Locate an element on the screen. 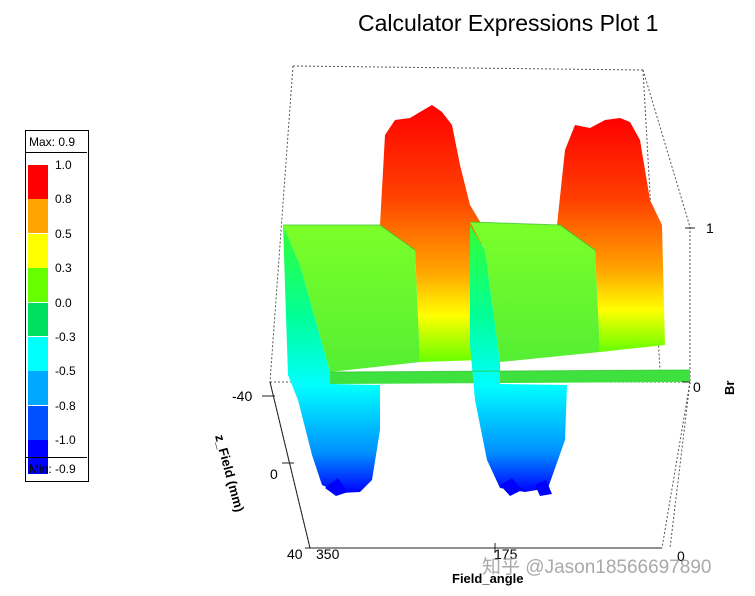  legend-min-label: Min: -0.9 is located at coordinates (52, 469).